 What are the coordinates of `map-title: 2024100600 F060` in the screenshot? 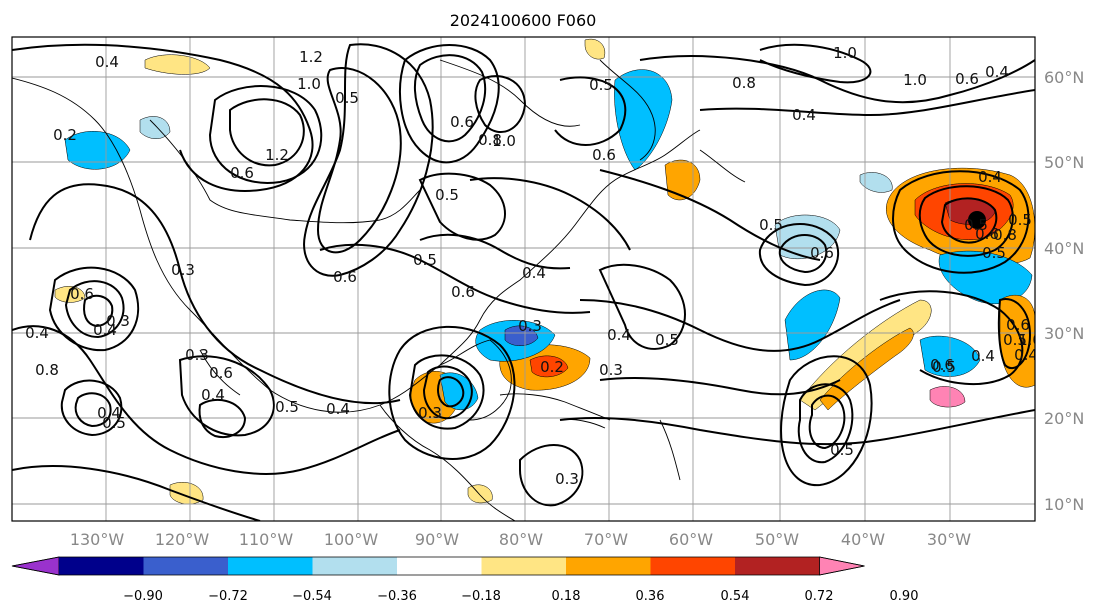 It's located at (523, 20).